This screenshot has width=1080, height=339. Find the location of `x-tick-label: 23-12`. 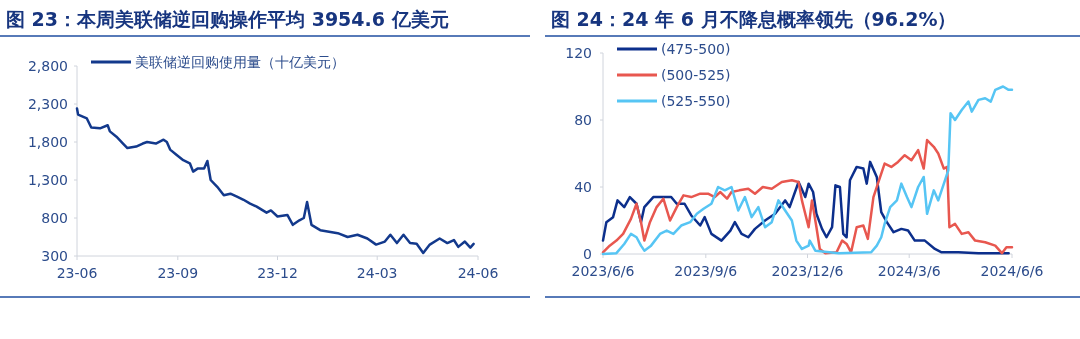

x-tick-label: 23-12 is located at coordinates (277, 273).